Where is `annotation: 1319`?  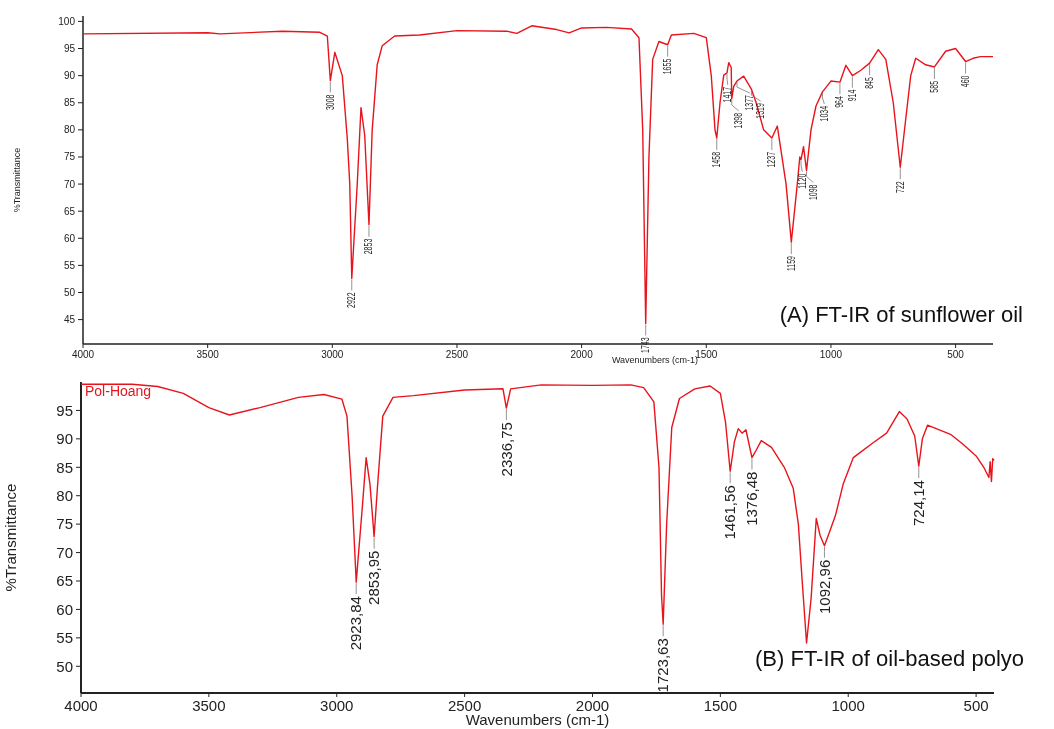
annotation: 1319 is located at coordinates (760, 111).